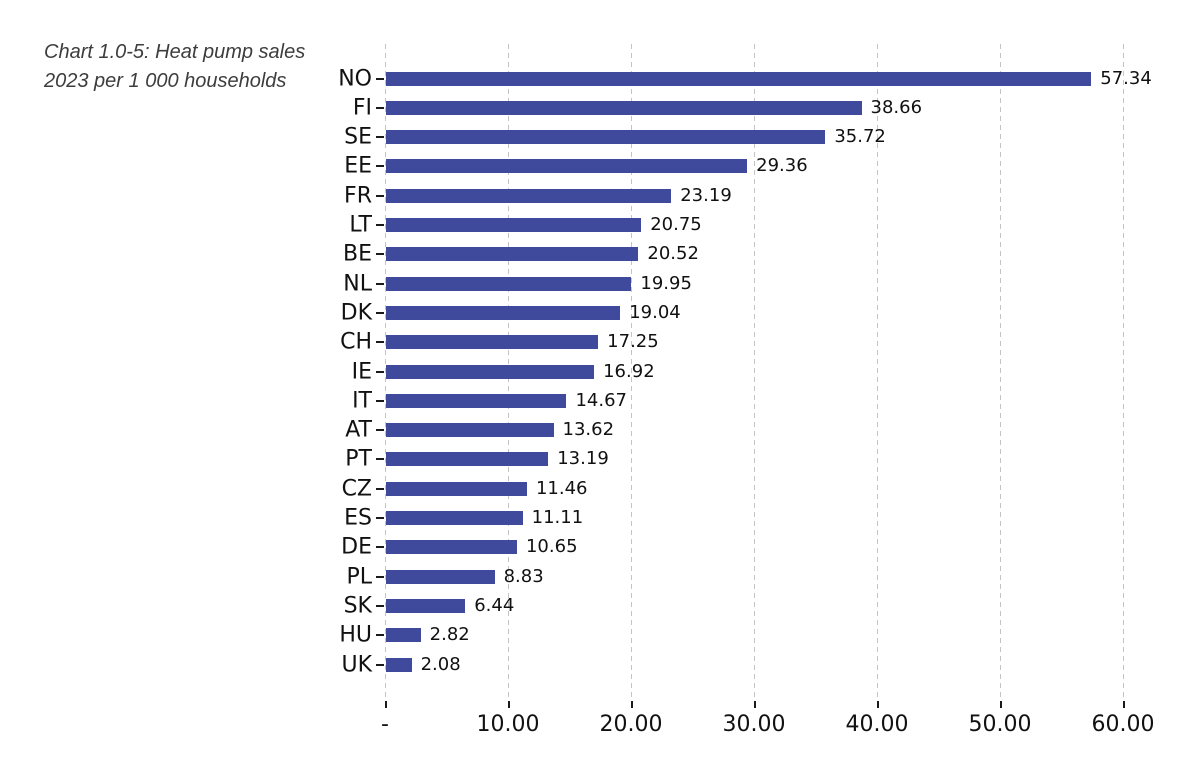  Describe the element at coordinates (706, 195) in the screenshot. I see `value-label: 23.19` at that location.